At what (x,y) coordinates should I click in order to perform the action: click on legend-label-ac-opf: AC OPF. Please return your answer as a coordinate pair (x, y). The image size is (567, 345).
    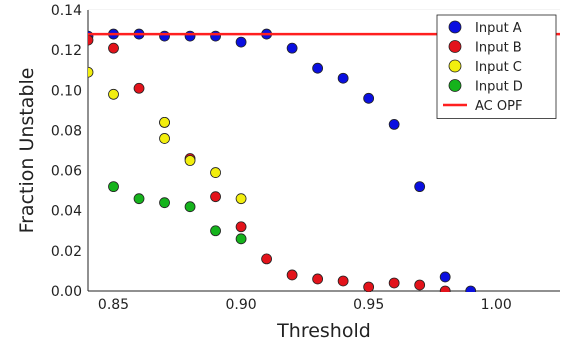
    Looking at the image, I should click on (498, 106).